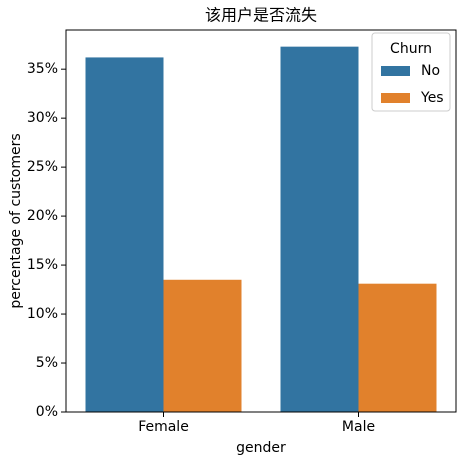 The height and width of the screenshot is (468, 464). What do you see at coordinates (47, 363) in the screenshot?
I see `y-tick-label: 5%` at bounding box center [47, 363].